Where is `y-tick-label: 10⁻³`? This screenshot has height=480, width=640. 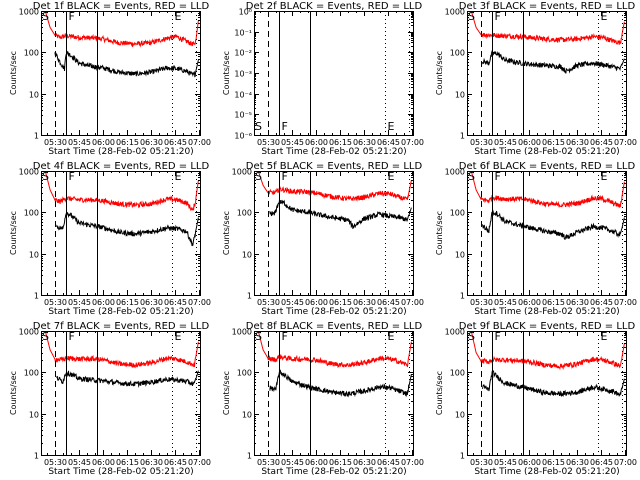
y-tick-label: 10⁻³ is located at coordinates (243, 74).